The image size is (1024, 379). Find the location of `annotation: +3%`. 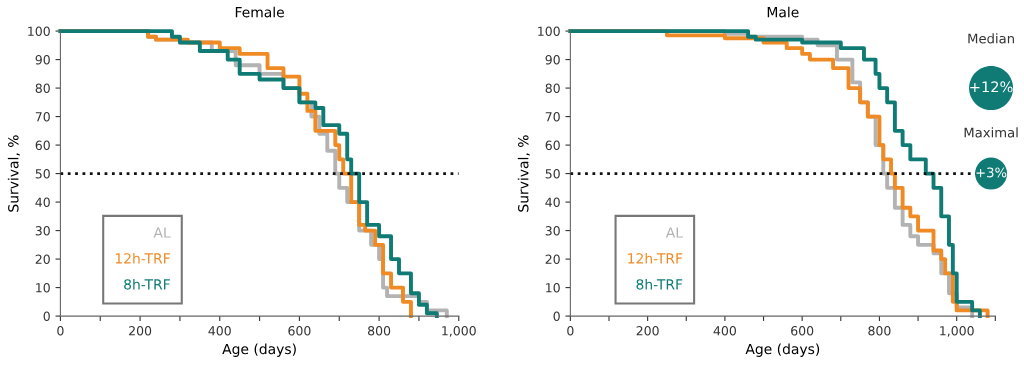

annotation: +3% is located at coordinates (991, 172).